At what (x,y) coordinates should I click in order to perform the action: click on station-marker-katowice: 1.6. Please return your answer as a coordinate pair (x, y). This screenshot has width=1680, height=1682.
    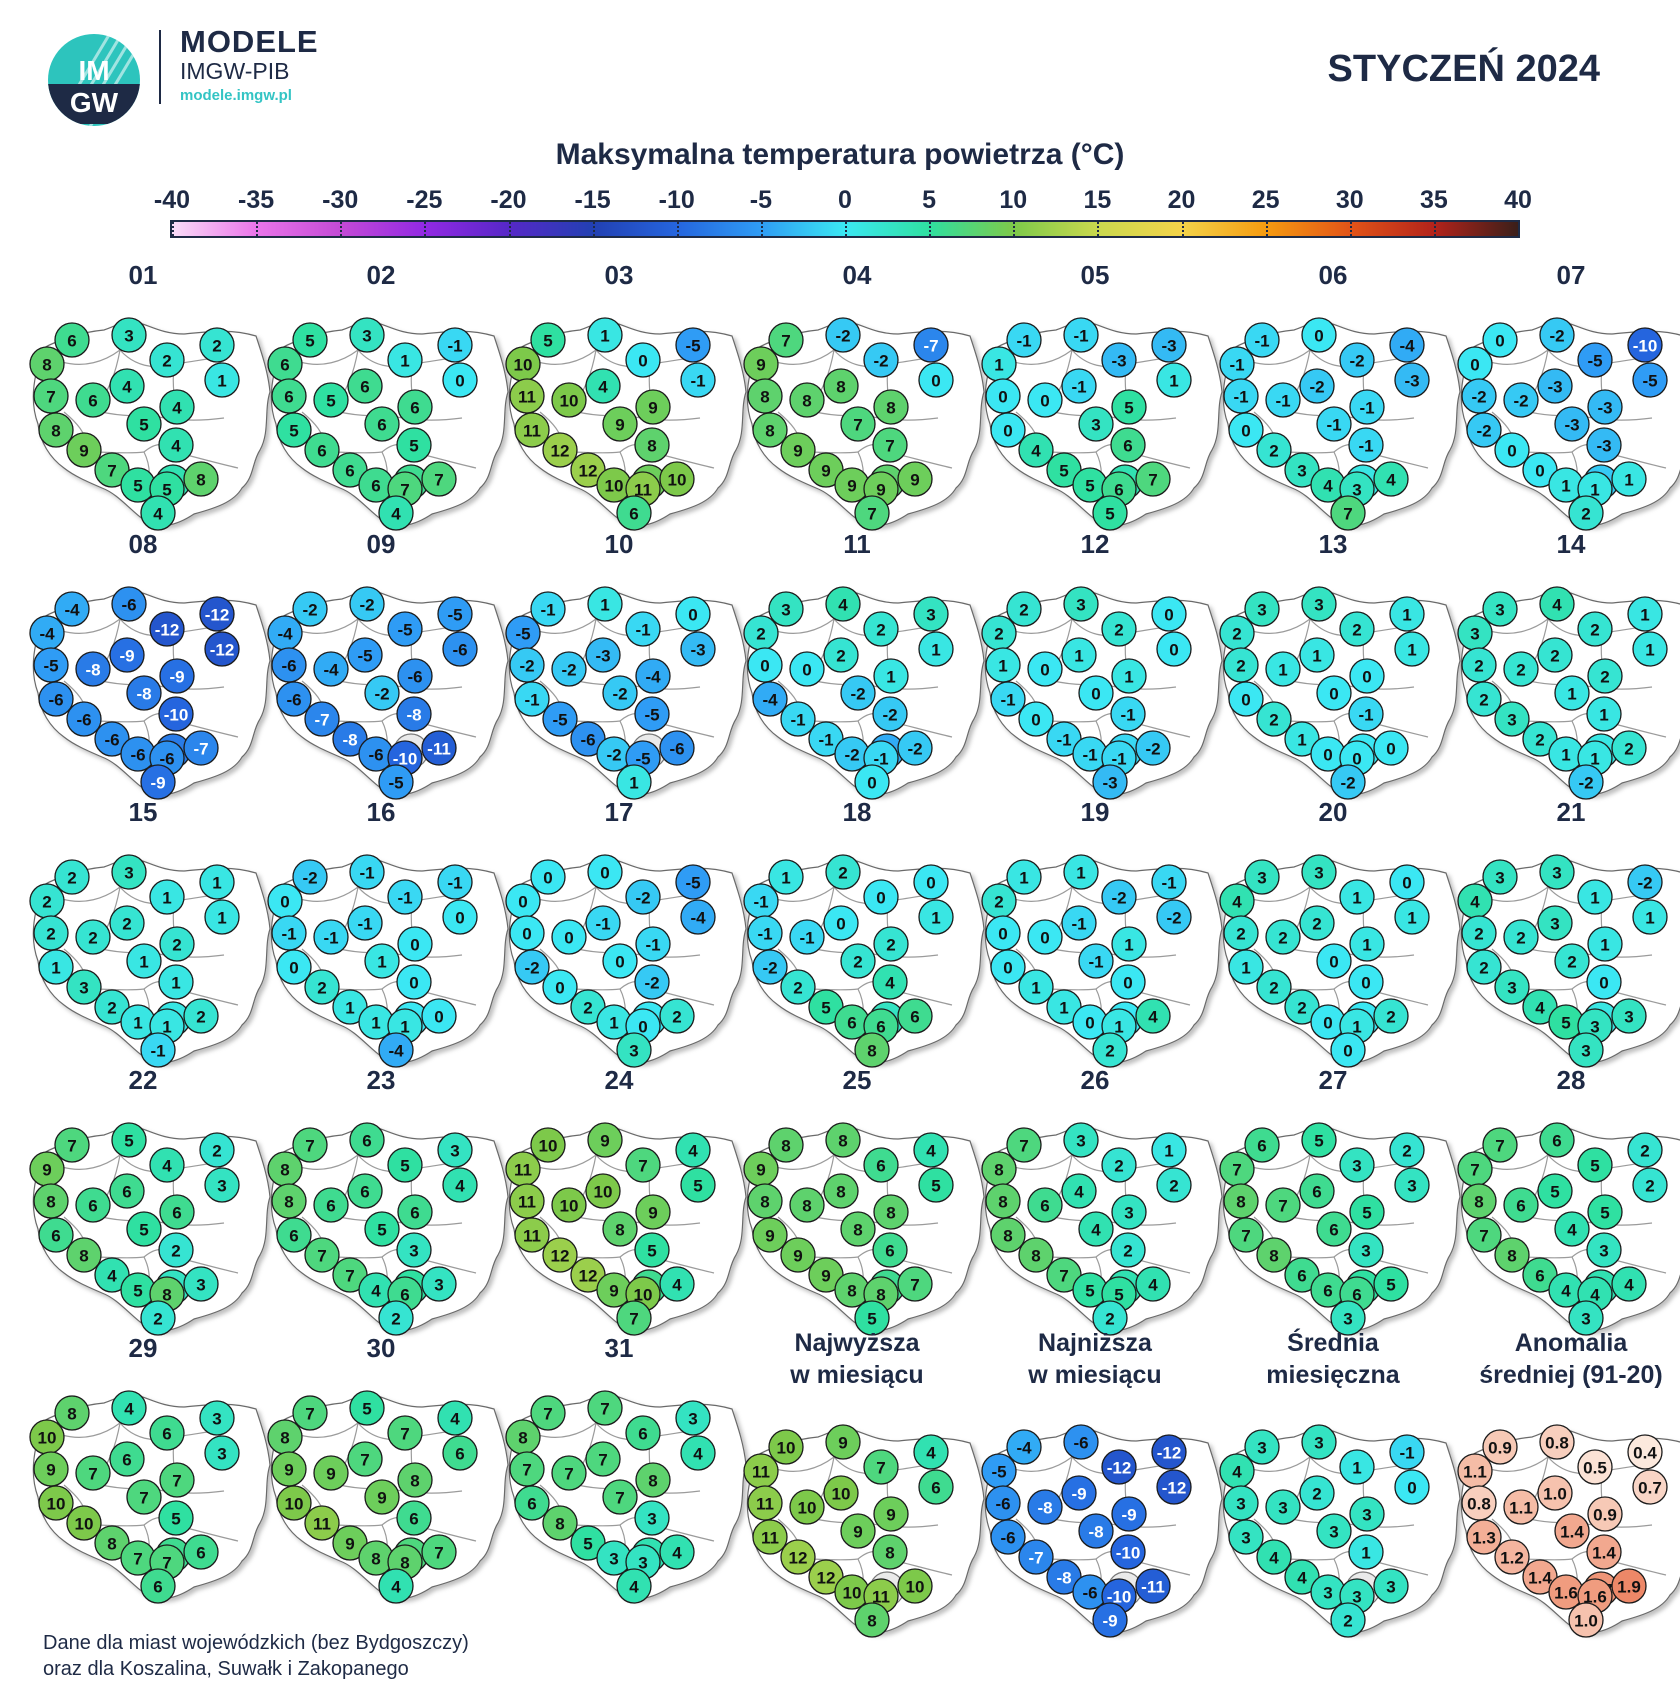
    Looking at the image, I should click on (1566, 1592).